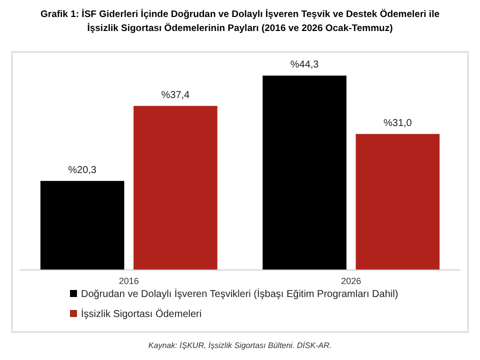 The width and height of the screenshot is (480, 360). Describe the element at coordinates (240, 345) in the screenshot. I see `text: Kaynak: İŞKUR, İşsizlik Sigortası Bülteni. DİSK-AR.` at that location.